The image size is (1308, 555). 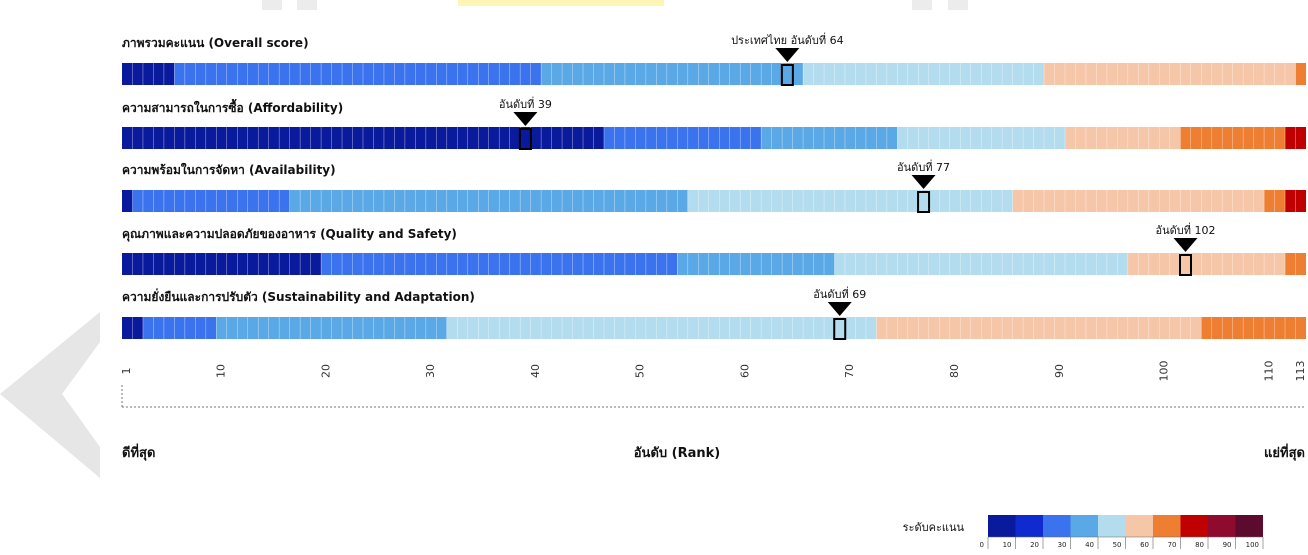 What do you see at coordinates (50, 395) in the screenshot?
I see `chevron-watermark-shape` at bounding box center [50, 395].